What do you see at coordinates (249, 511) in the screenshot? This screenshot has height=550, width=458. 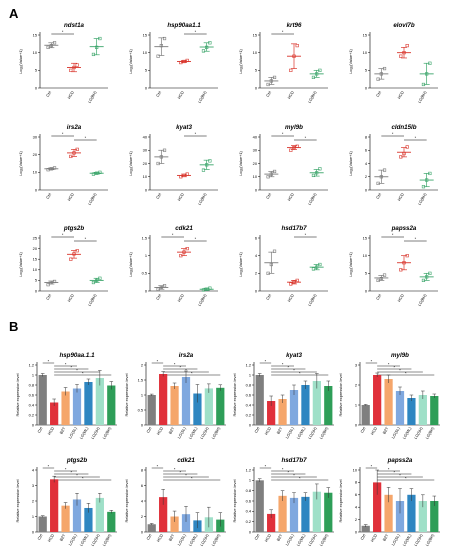 I see `y-tick-label: 0.4` at bounding box center [249, 511].